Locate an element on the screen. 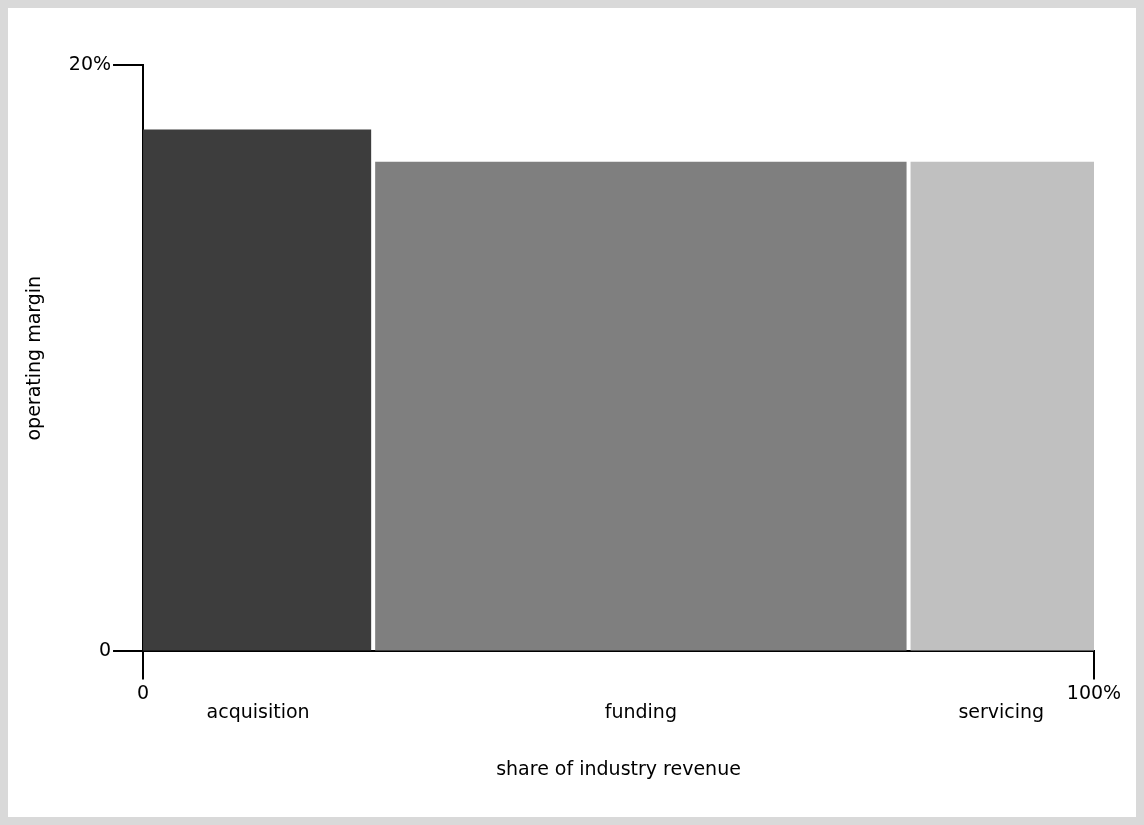  y-axis-title: operating margin is located at coordinates (33, 358).